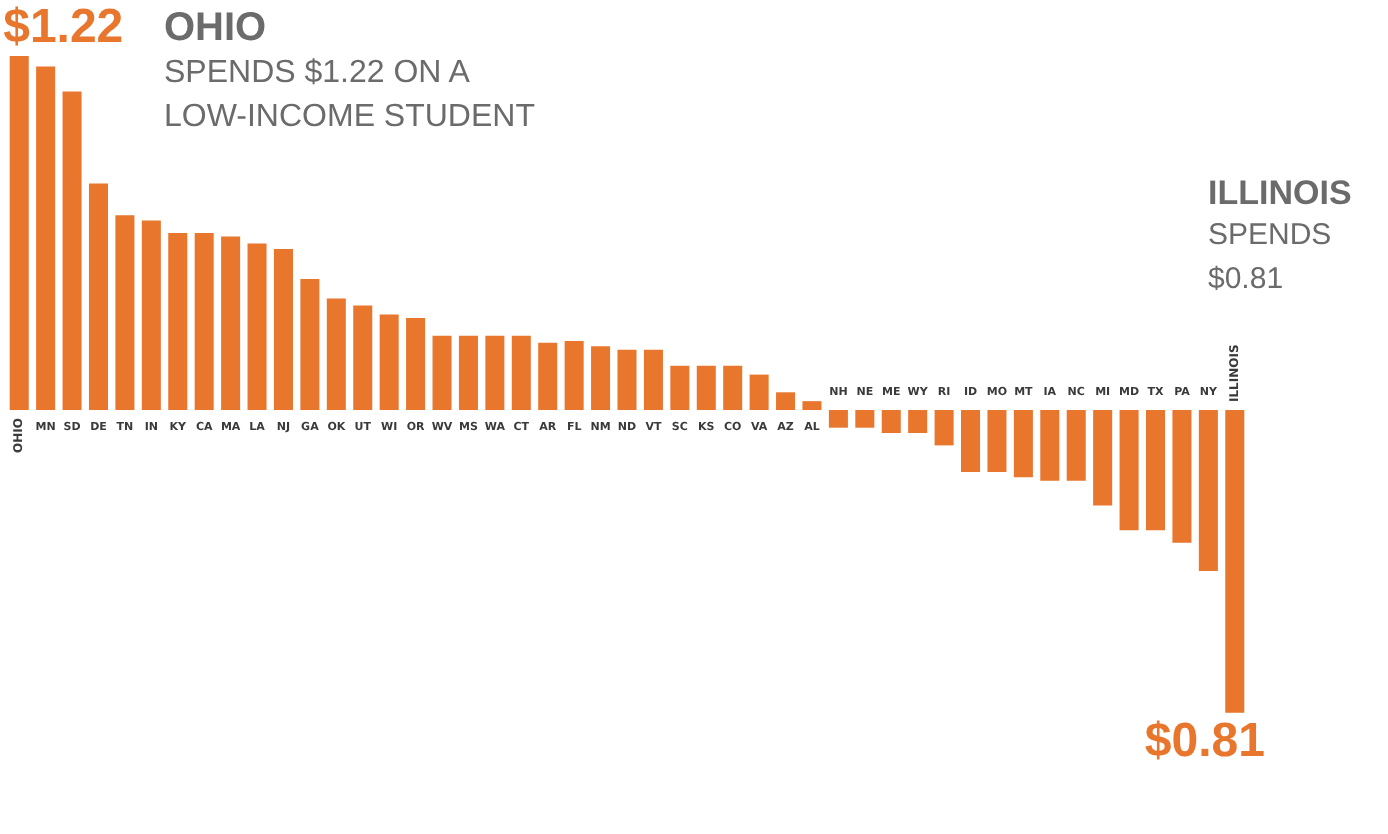  Describe the element at coordinates (63, 27) in the screenshot. I see `annotation: $1.22` at that location.